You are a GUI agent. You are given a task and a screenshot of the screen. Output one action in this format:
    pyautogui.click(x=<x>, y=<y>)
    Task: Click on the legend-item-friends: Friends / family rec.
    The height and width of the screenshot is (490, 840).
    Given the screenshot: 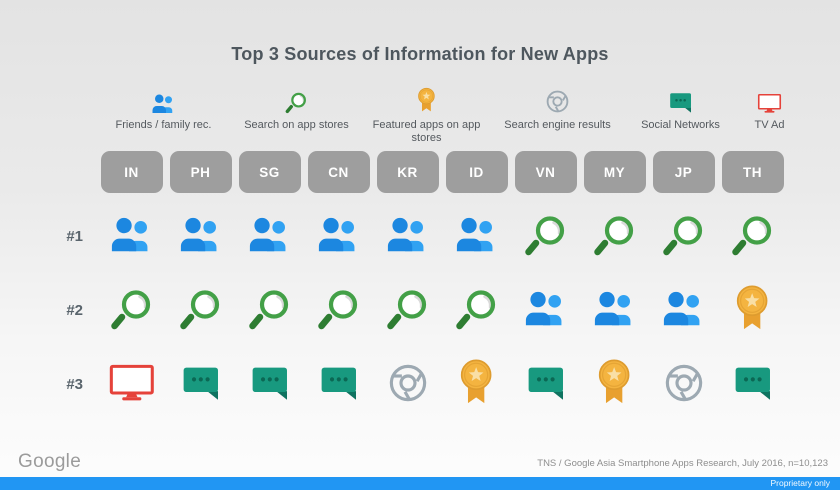 What is the action you would take?
    pyautogui.click(x=164, y=109)
    